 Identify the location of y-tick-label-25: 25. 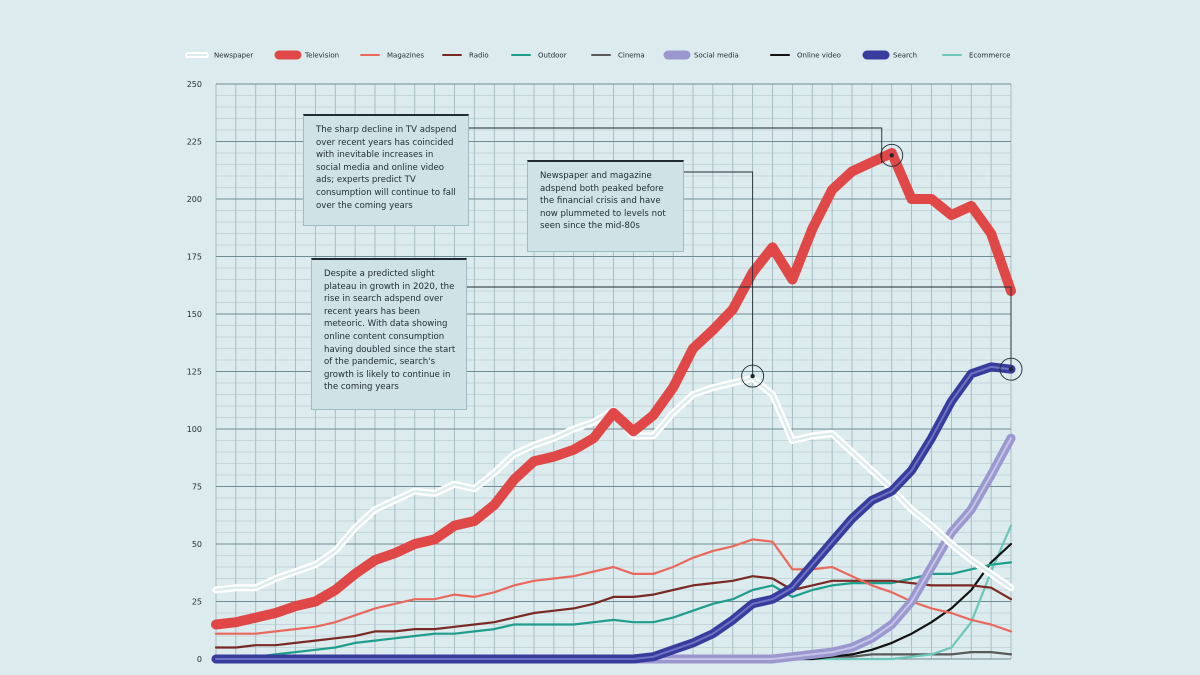
(197, 602).